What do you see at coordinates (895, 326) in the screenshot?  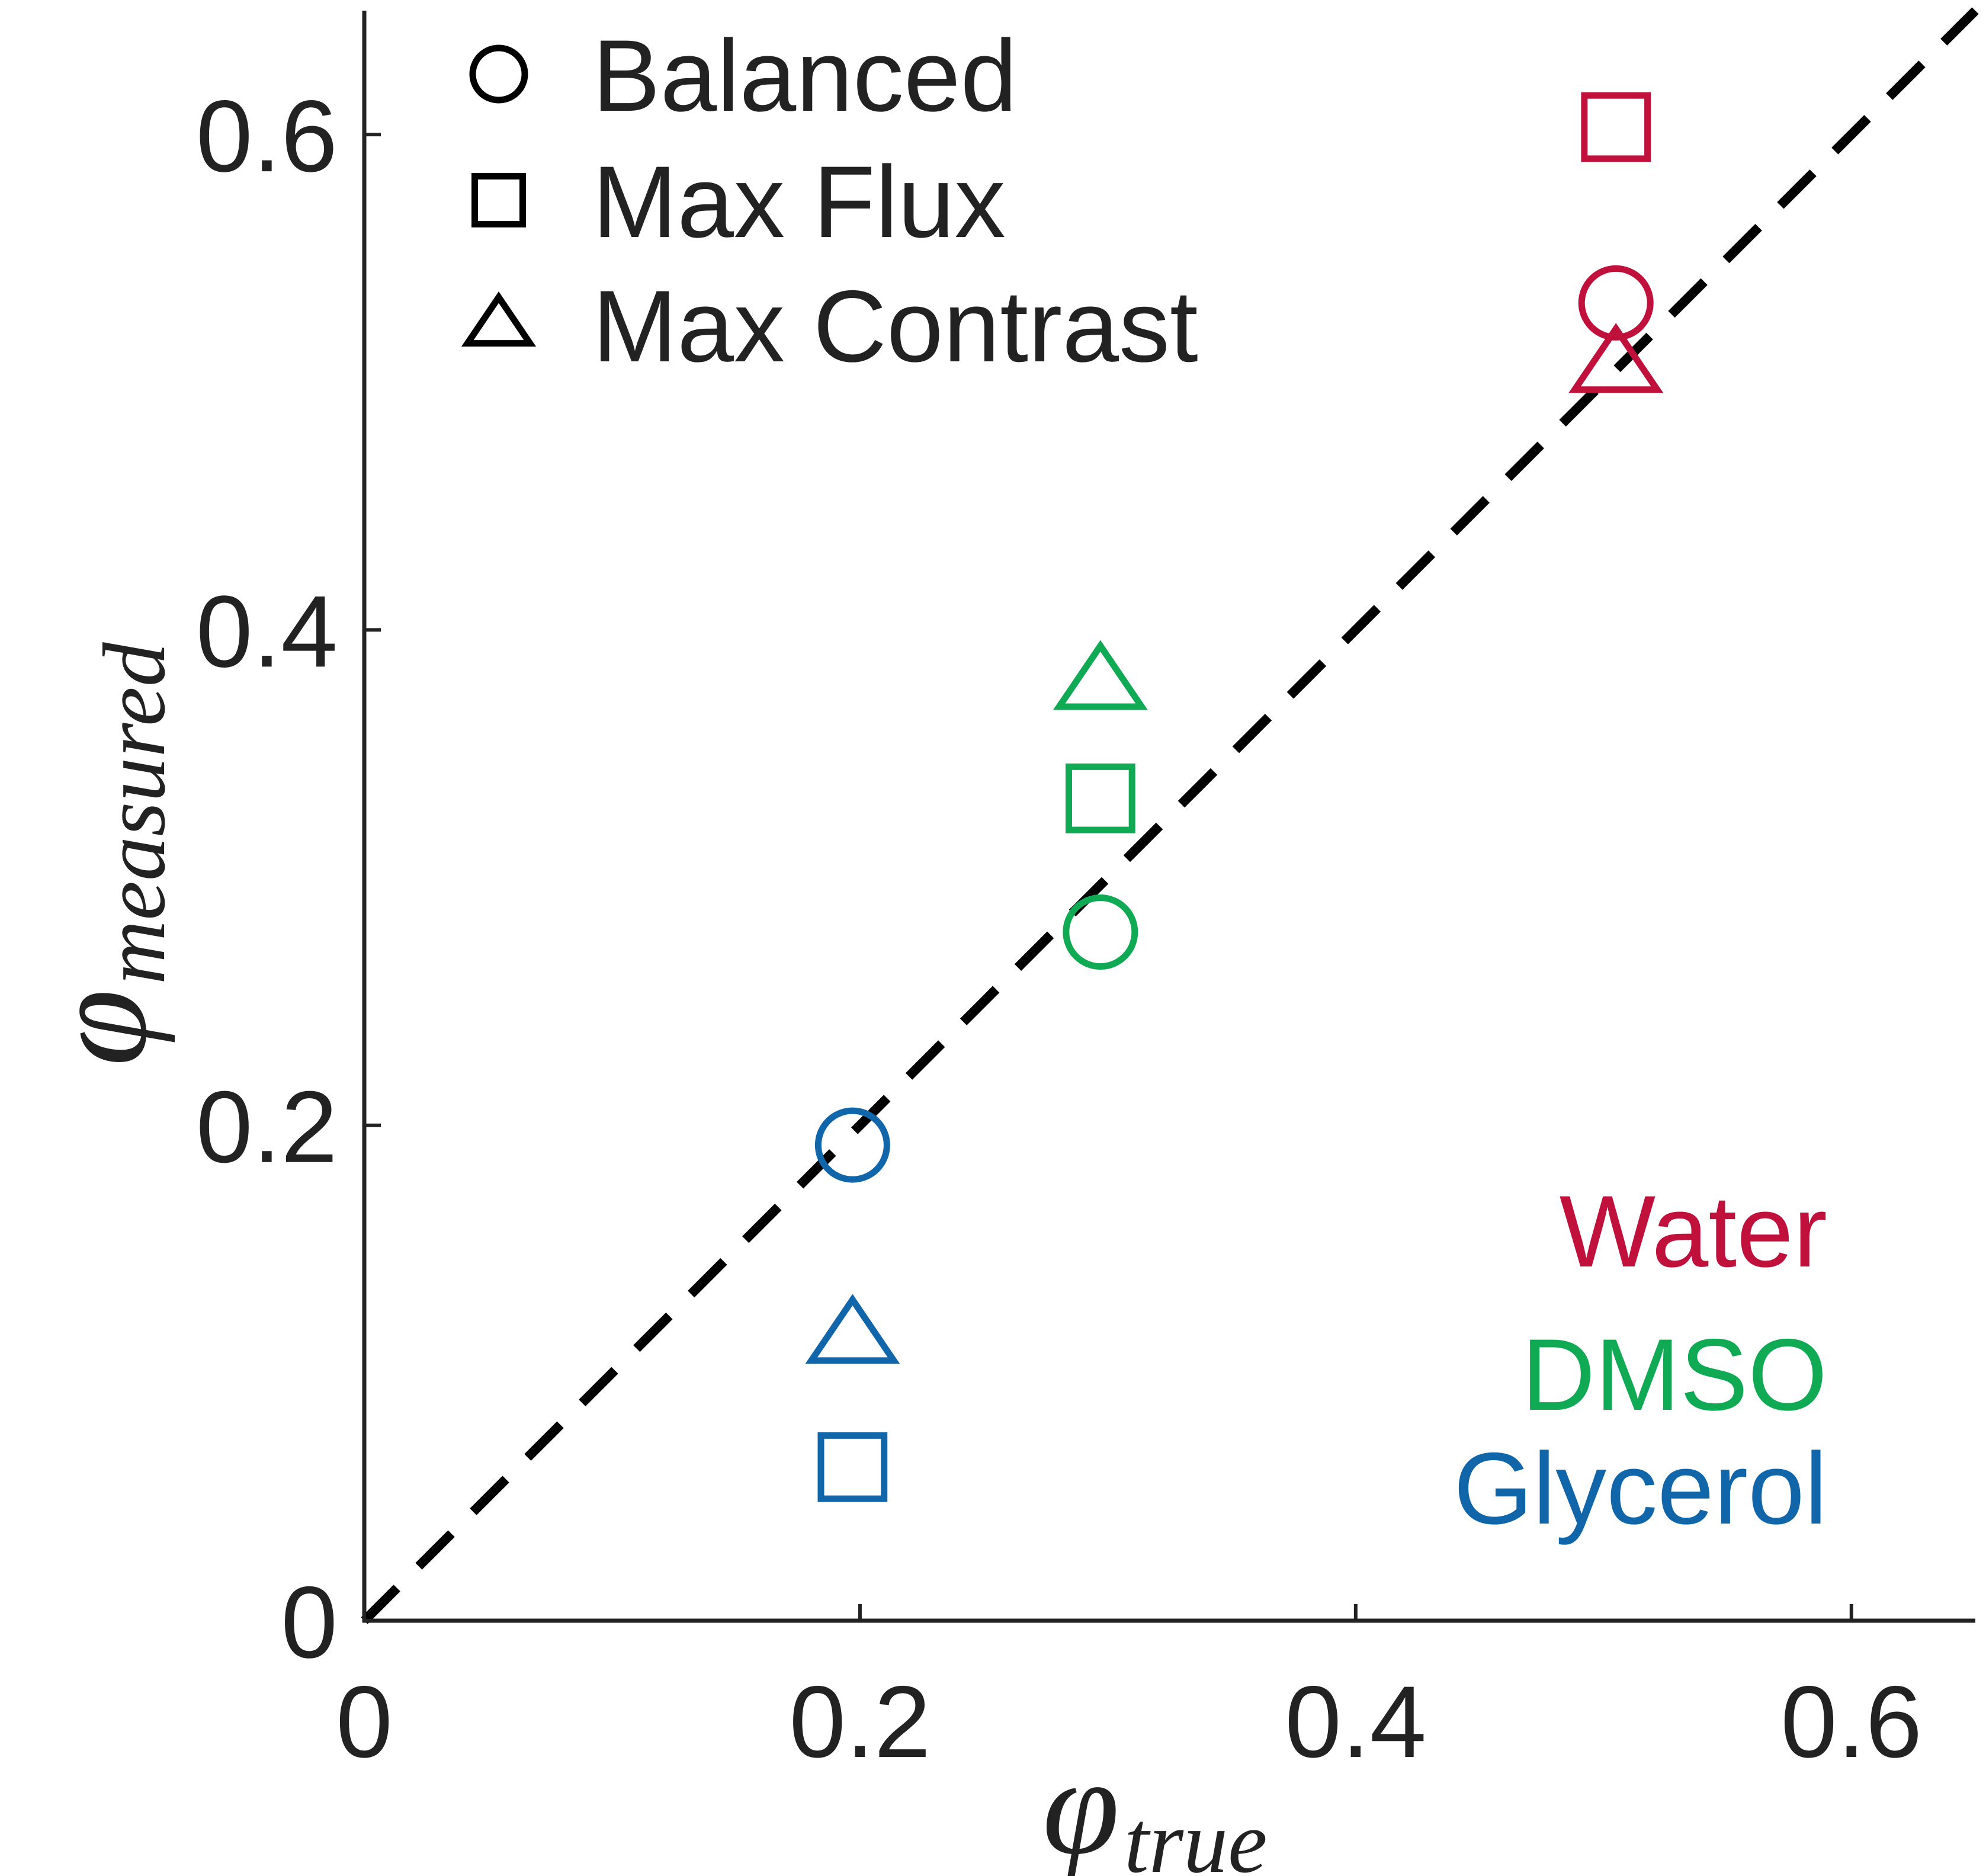 I see `legend-label-triangle: Max Contrast` at bounding box center [895, 326].